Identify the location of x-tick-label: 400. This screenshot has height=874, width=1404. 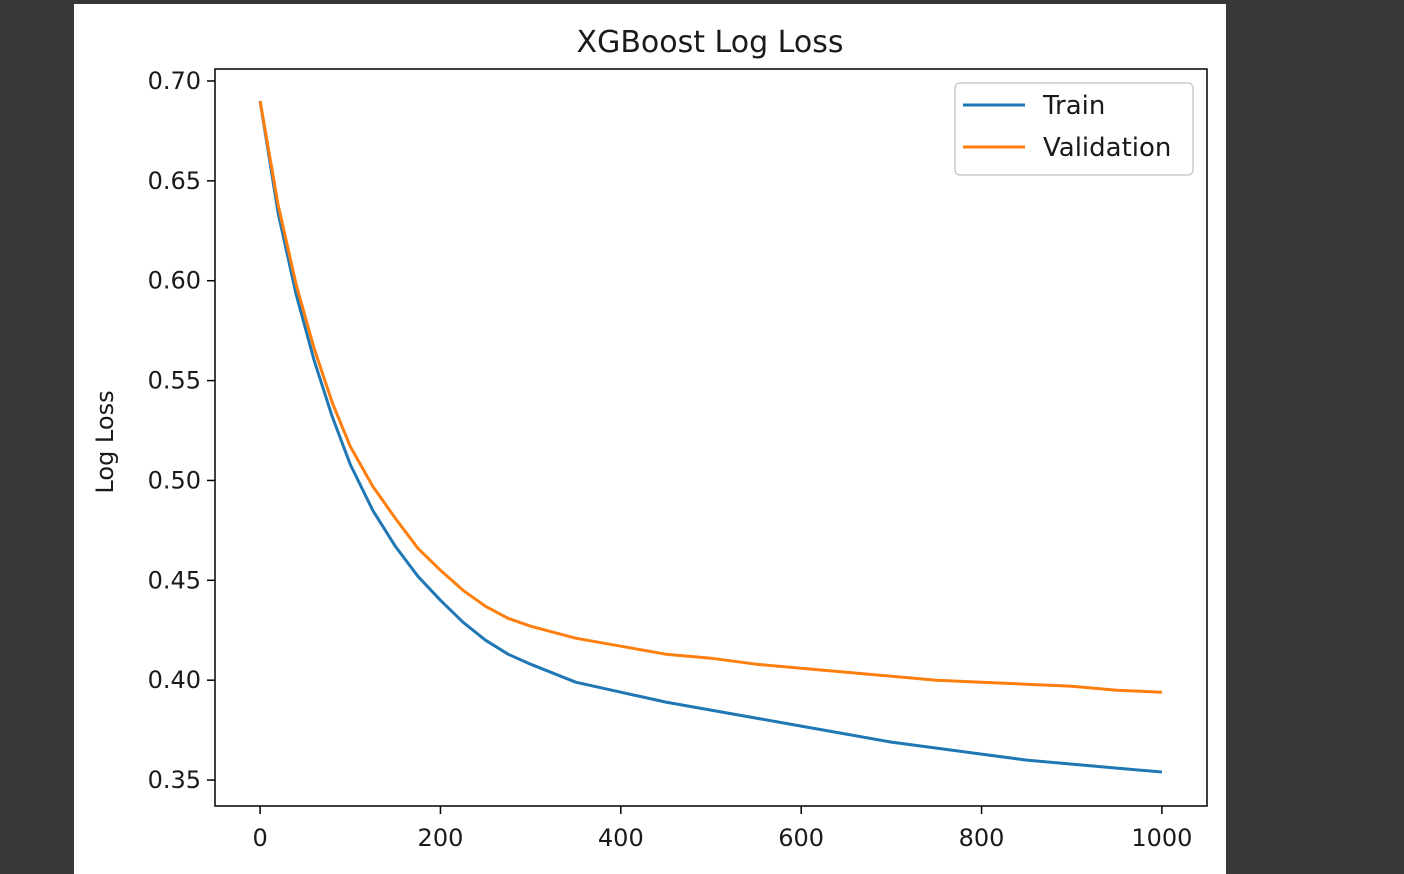
(621, 838).